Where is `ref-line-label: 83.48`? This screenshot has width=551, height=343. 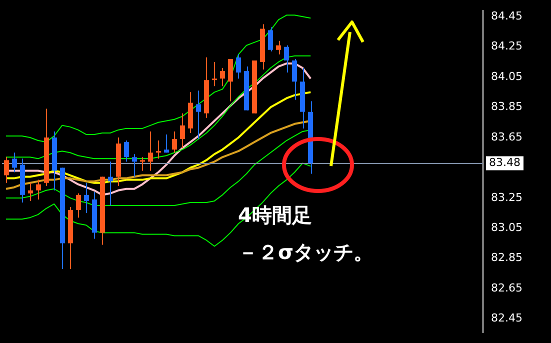
ref-line-label: 83.48 is located at coordinates (504, 163).